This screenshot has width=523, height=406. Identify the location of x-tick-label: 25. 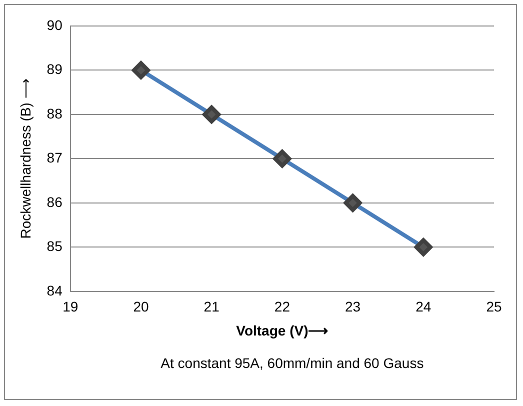
(494, 306).